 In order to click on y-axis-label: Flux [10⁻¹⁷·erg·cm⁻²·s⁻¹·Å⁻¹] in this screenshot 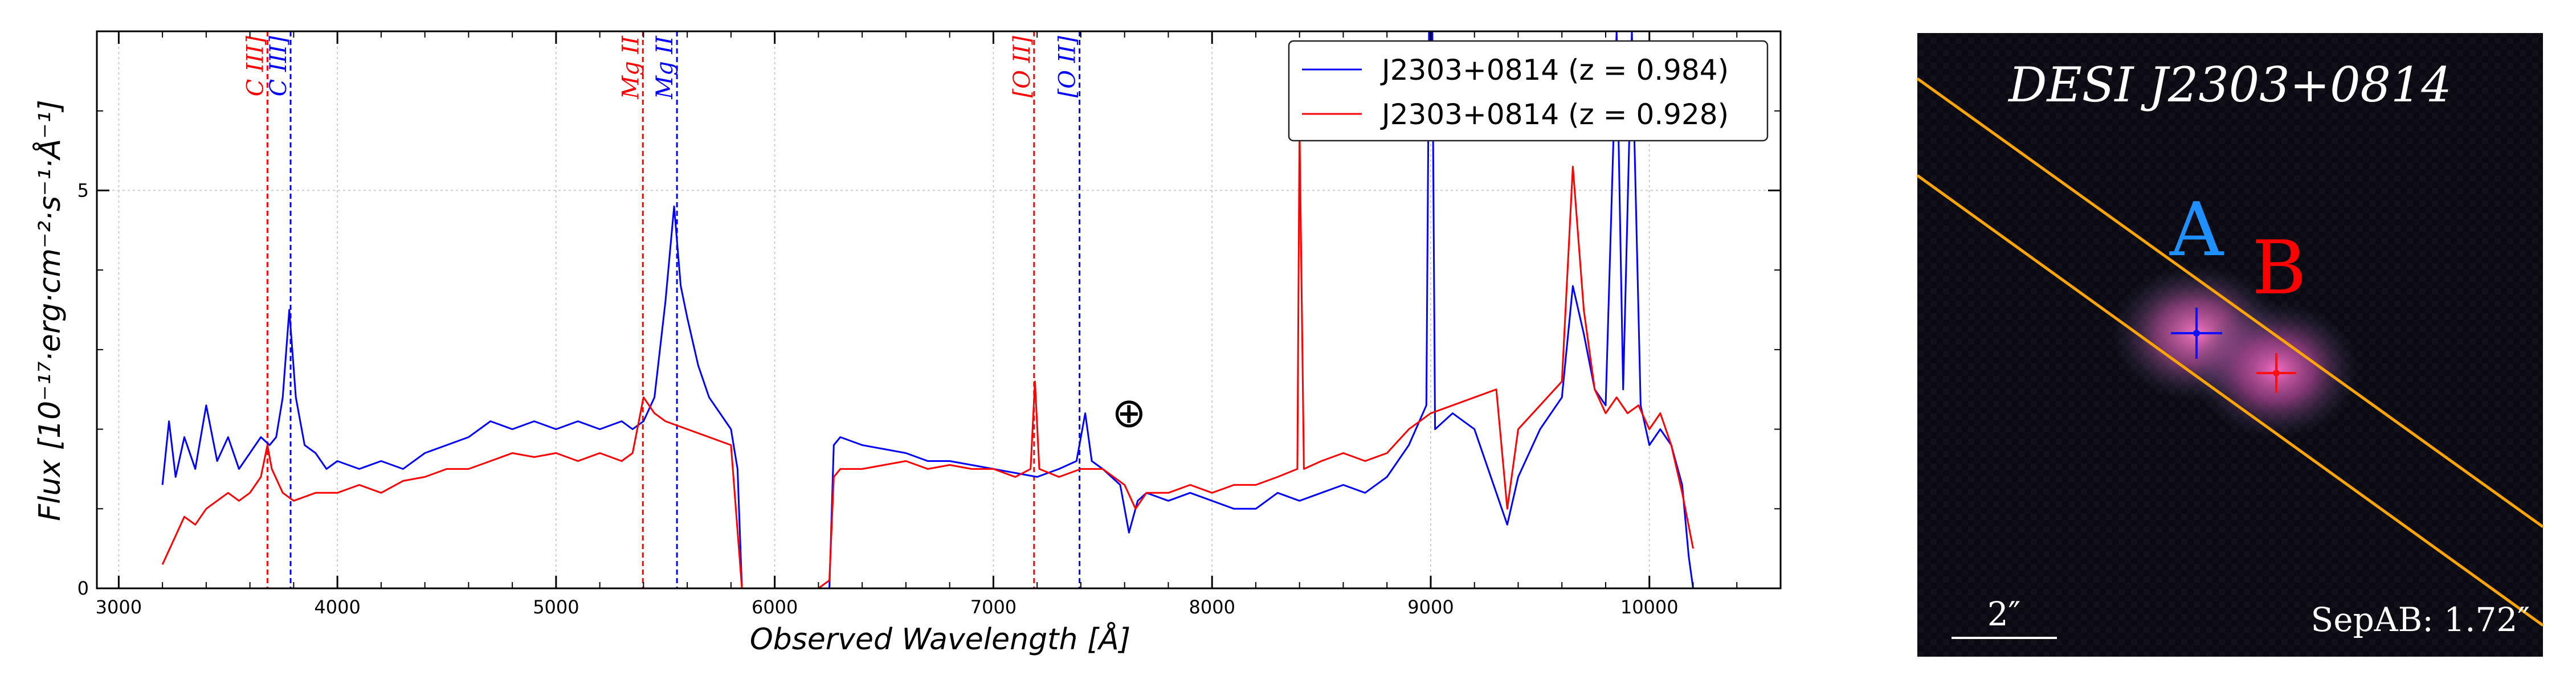, I will do `click(50, 310)`.